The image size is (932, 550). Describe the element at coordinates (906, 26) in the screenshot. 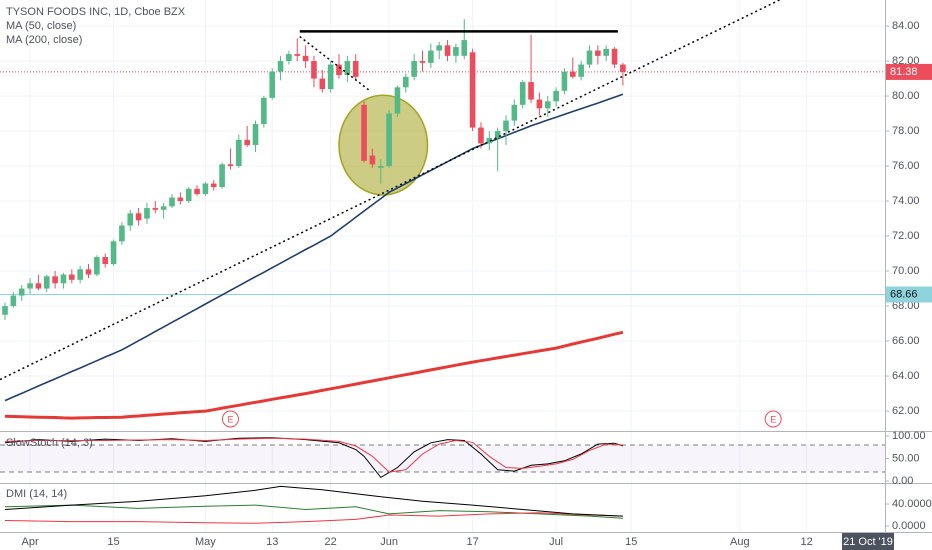

I see `y-tick-label: 84.00` at that location.